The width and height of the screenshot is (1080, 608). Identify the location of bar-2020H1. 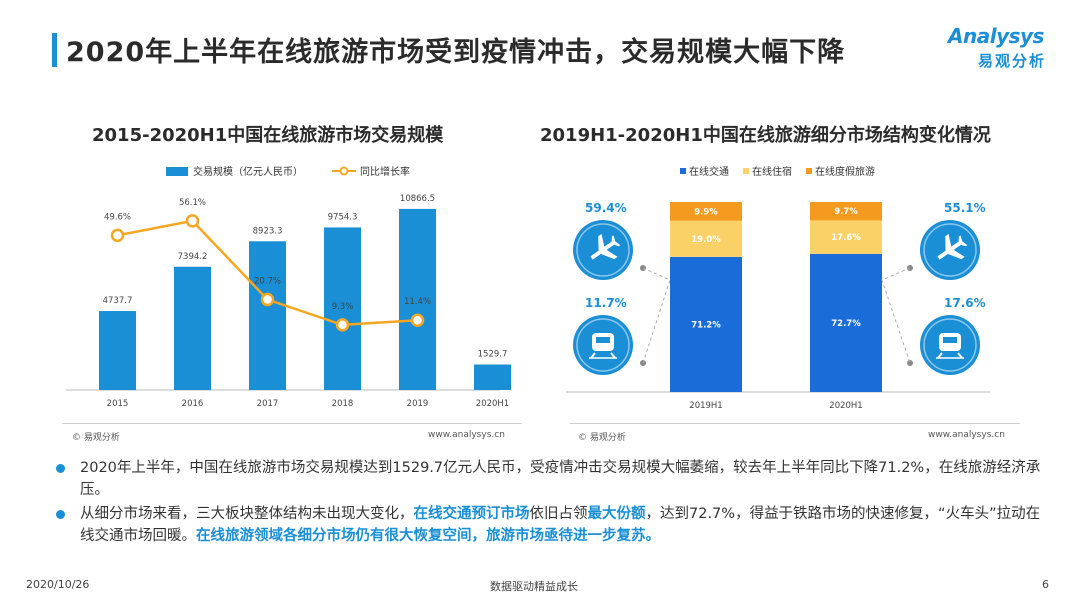
(492, 377).